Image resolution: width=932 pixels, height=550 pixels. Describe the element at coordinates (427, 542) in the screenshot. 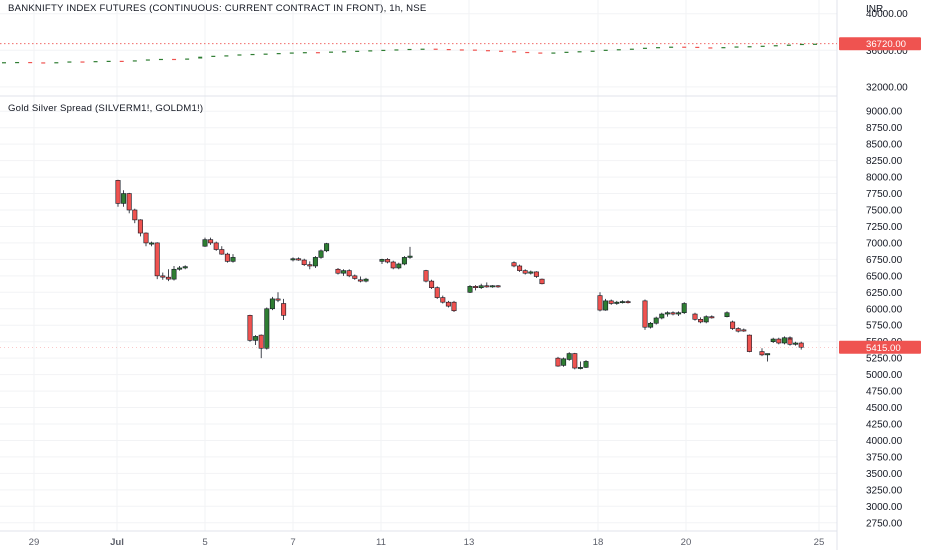

I see `time-axis: 29 Jul 5 7 11 13 18 20 25` at that location.